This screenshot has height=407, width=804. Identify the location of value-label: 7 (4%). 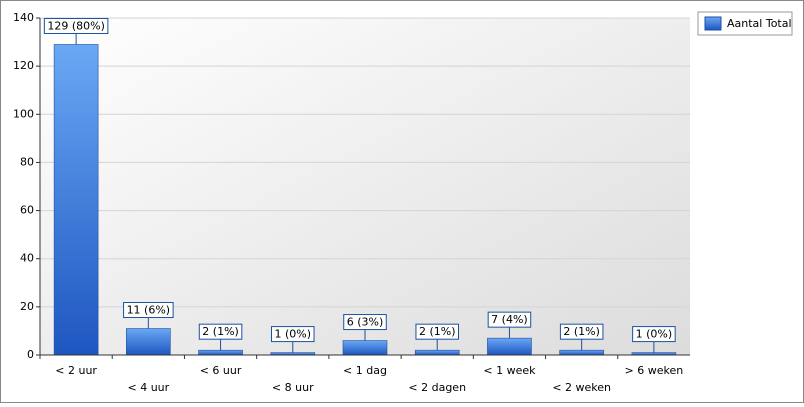
(509, 319).